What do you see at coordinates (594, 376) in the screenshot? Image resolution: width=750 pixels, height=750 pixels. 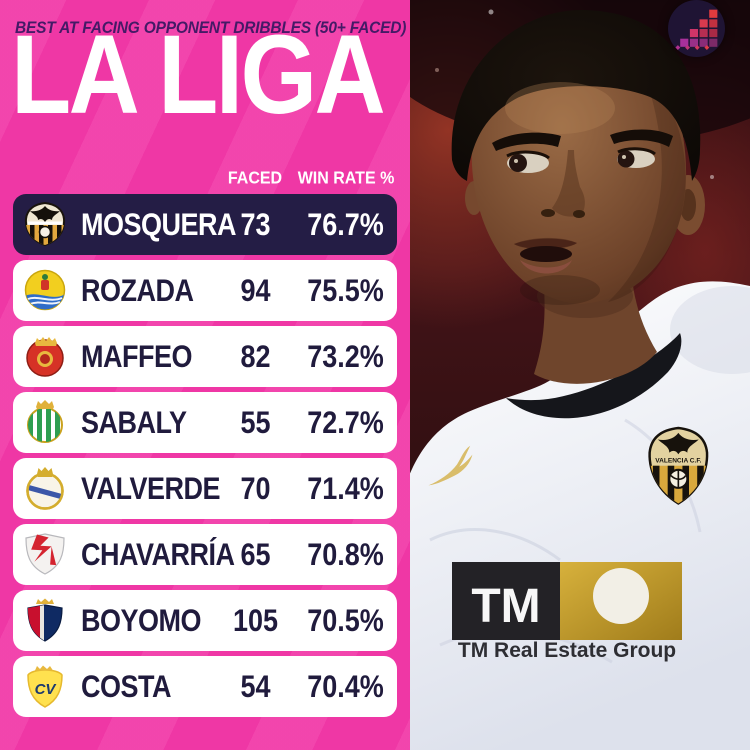 I see `jersey-collar` at bounding box center [594, 376].